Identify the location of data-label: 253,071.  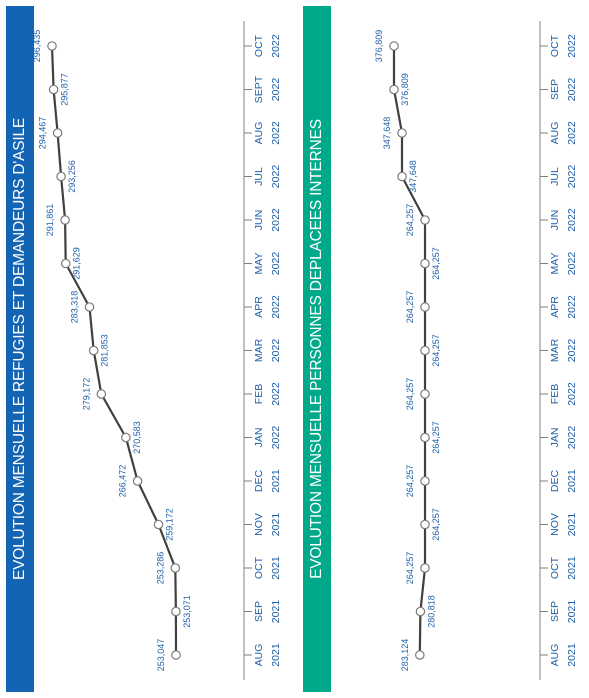
(187, 611).